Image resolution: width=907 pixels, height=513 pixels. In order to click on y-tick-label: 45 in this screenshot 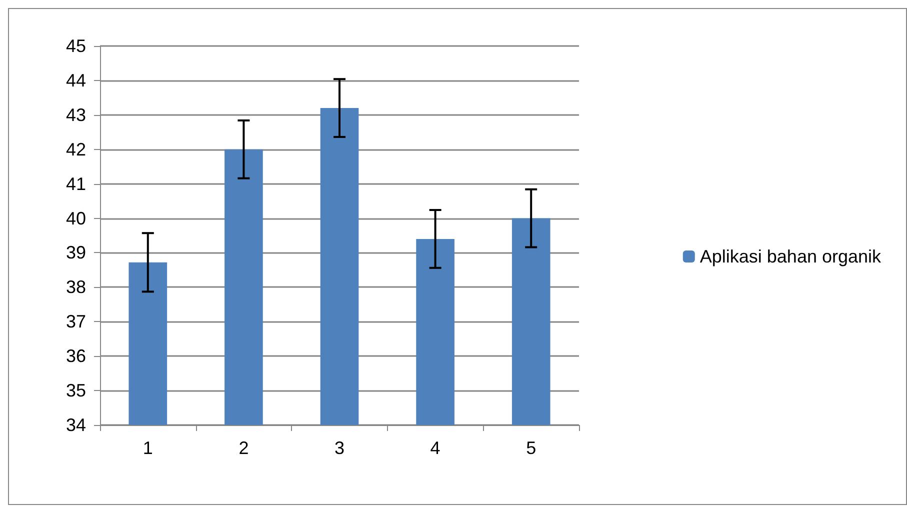, I will do `click(76, 46)`.